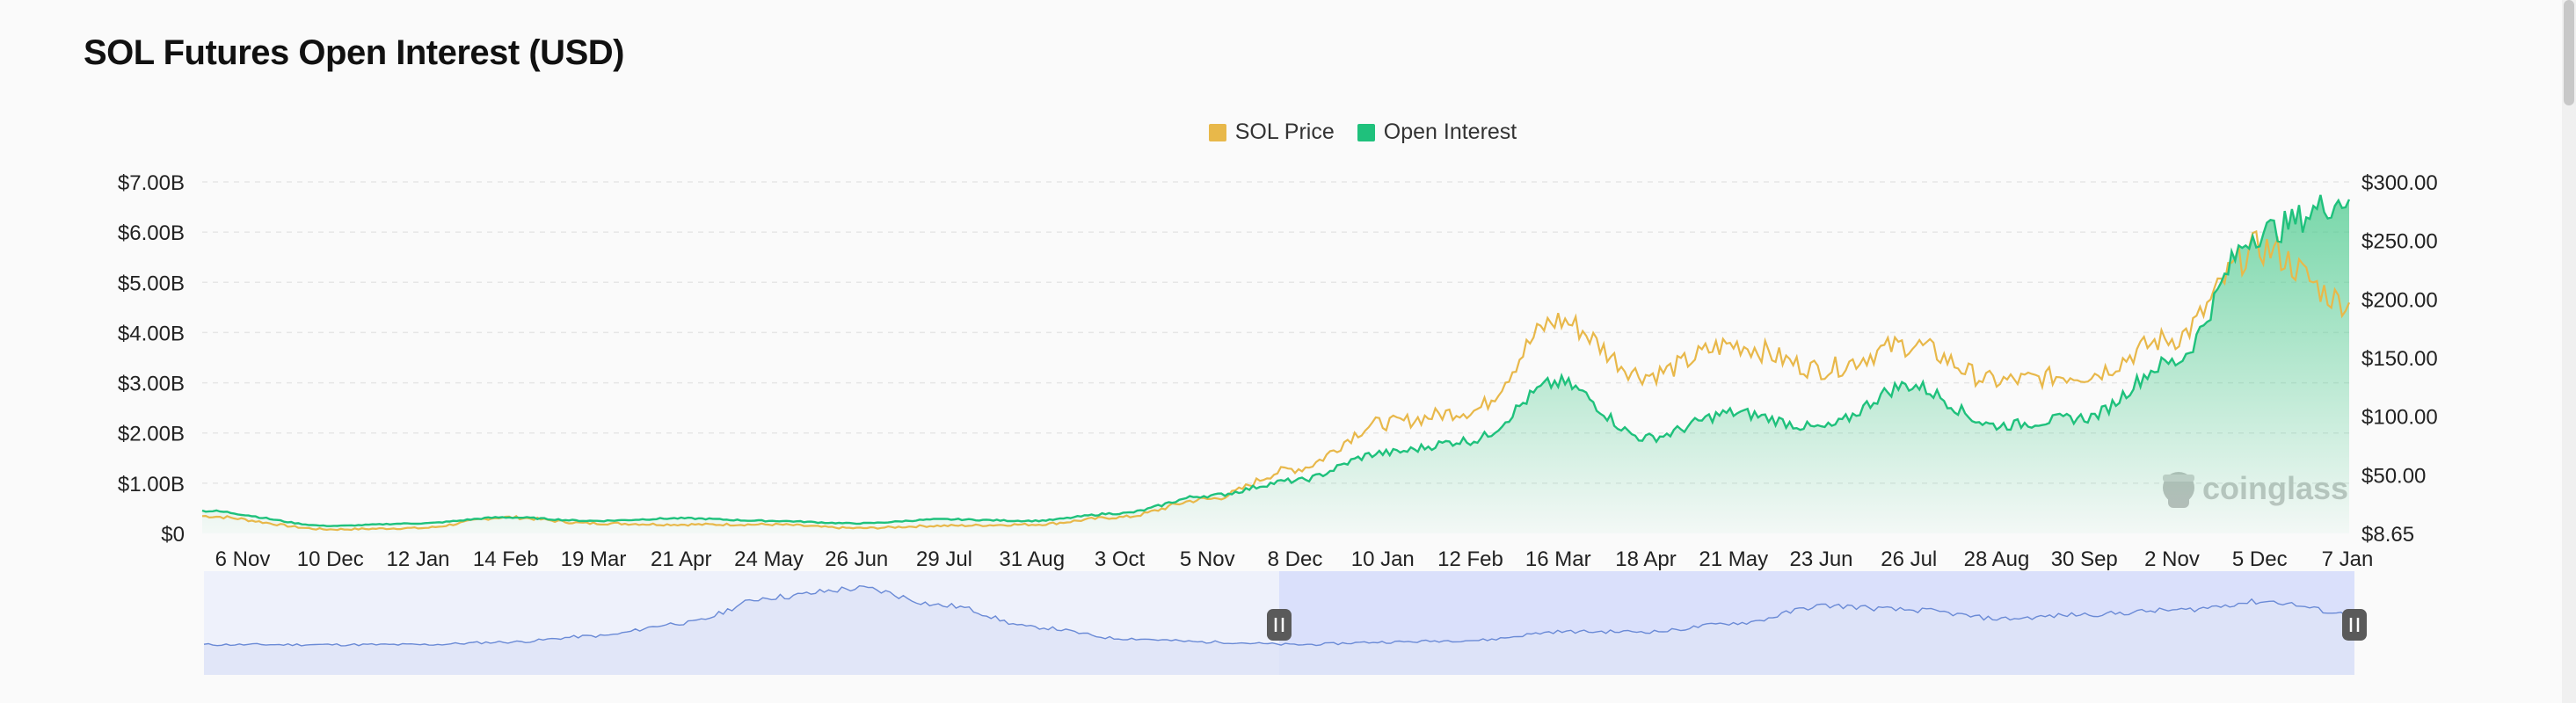 This screenshot has width=2576, height=703. I want to click on x-tick-label: 12 Jan, so click(417, 559).